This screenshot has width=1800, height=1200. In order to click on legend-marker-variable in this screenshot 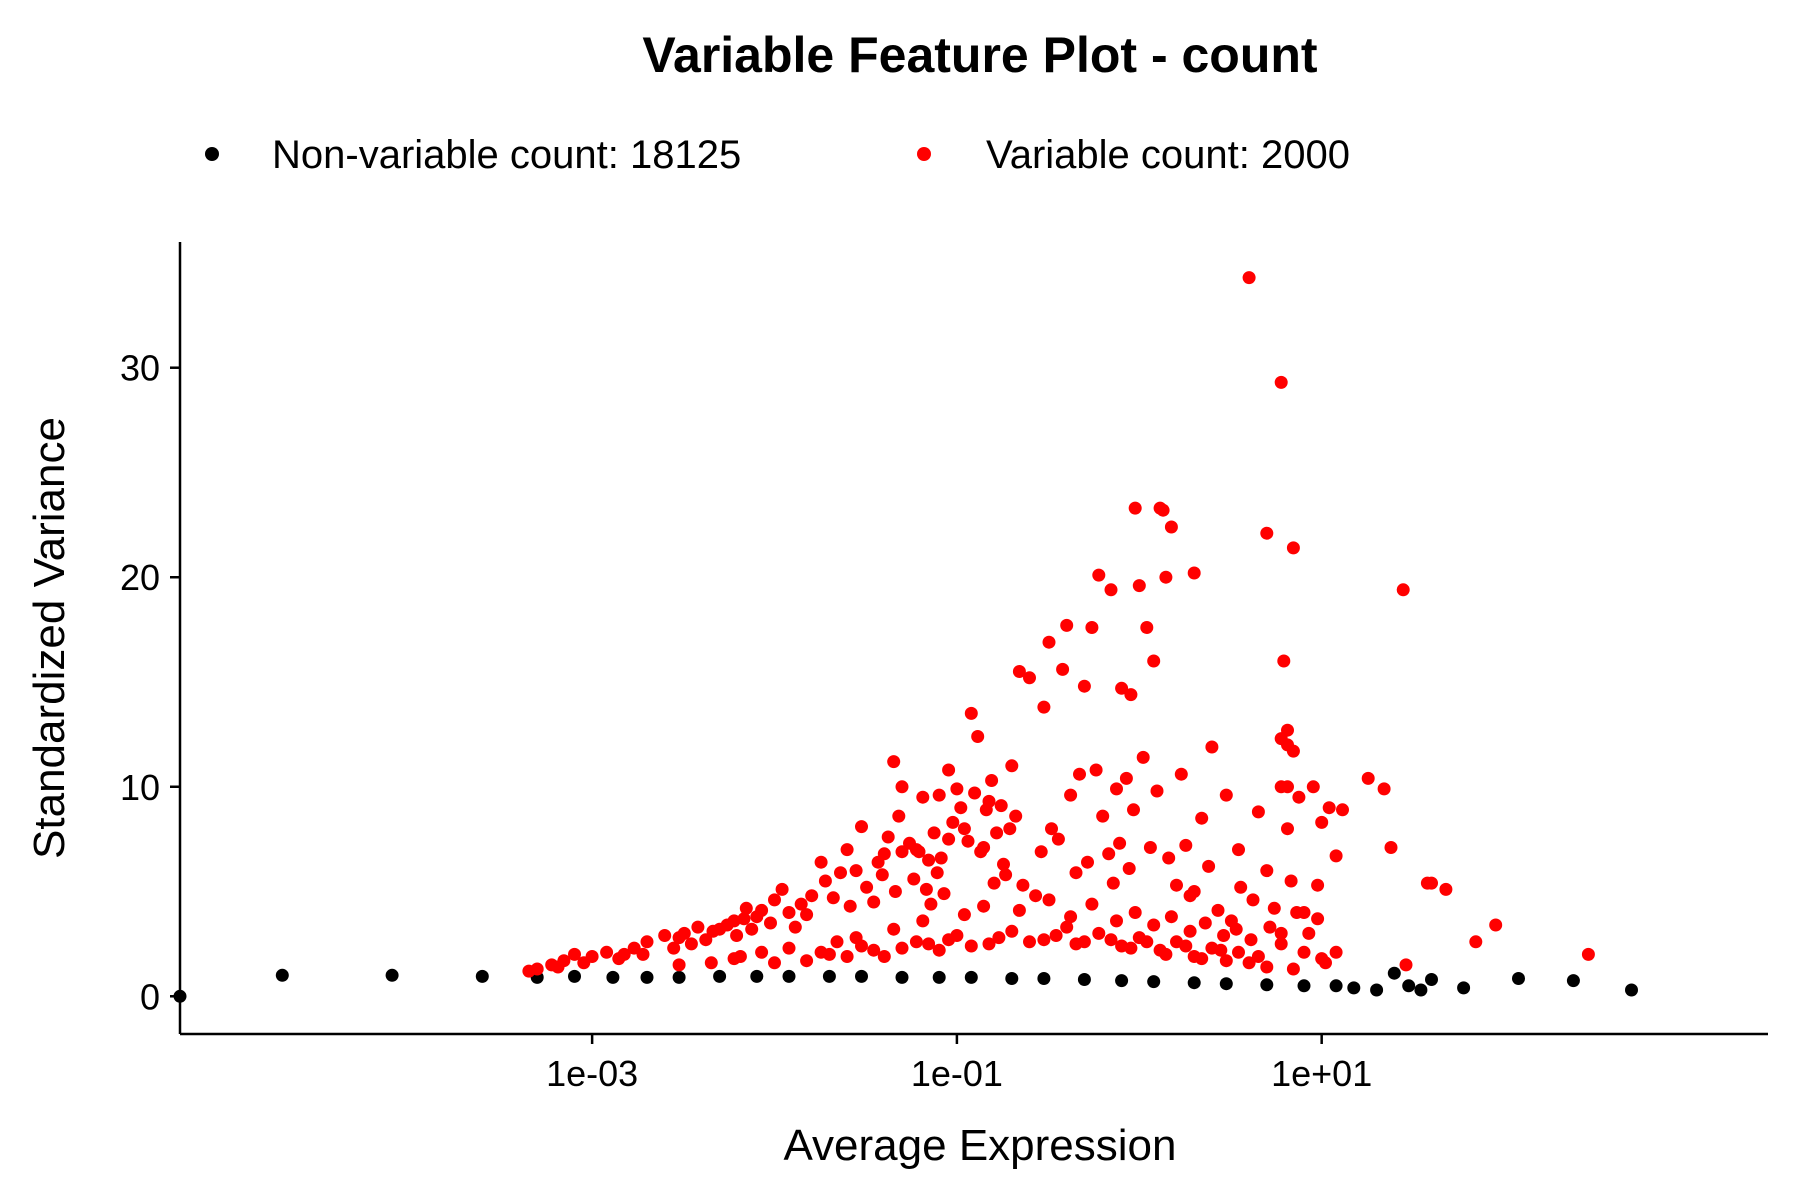, I will do `click(924, 154)`.